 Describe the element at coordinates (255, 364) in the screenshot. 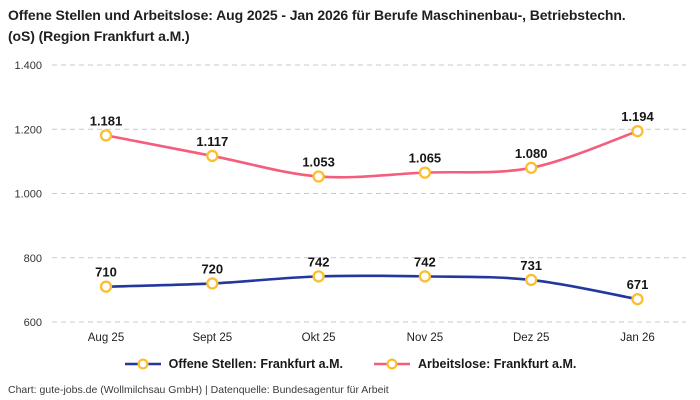

I see `legend-label-offene-stellen: Offene Stellen: Frankfurt a.M.` at that location.